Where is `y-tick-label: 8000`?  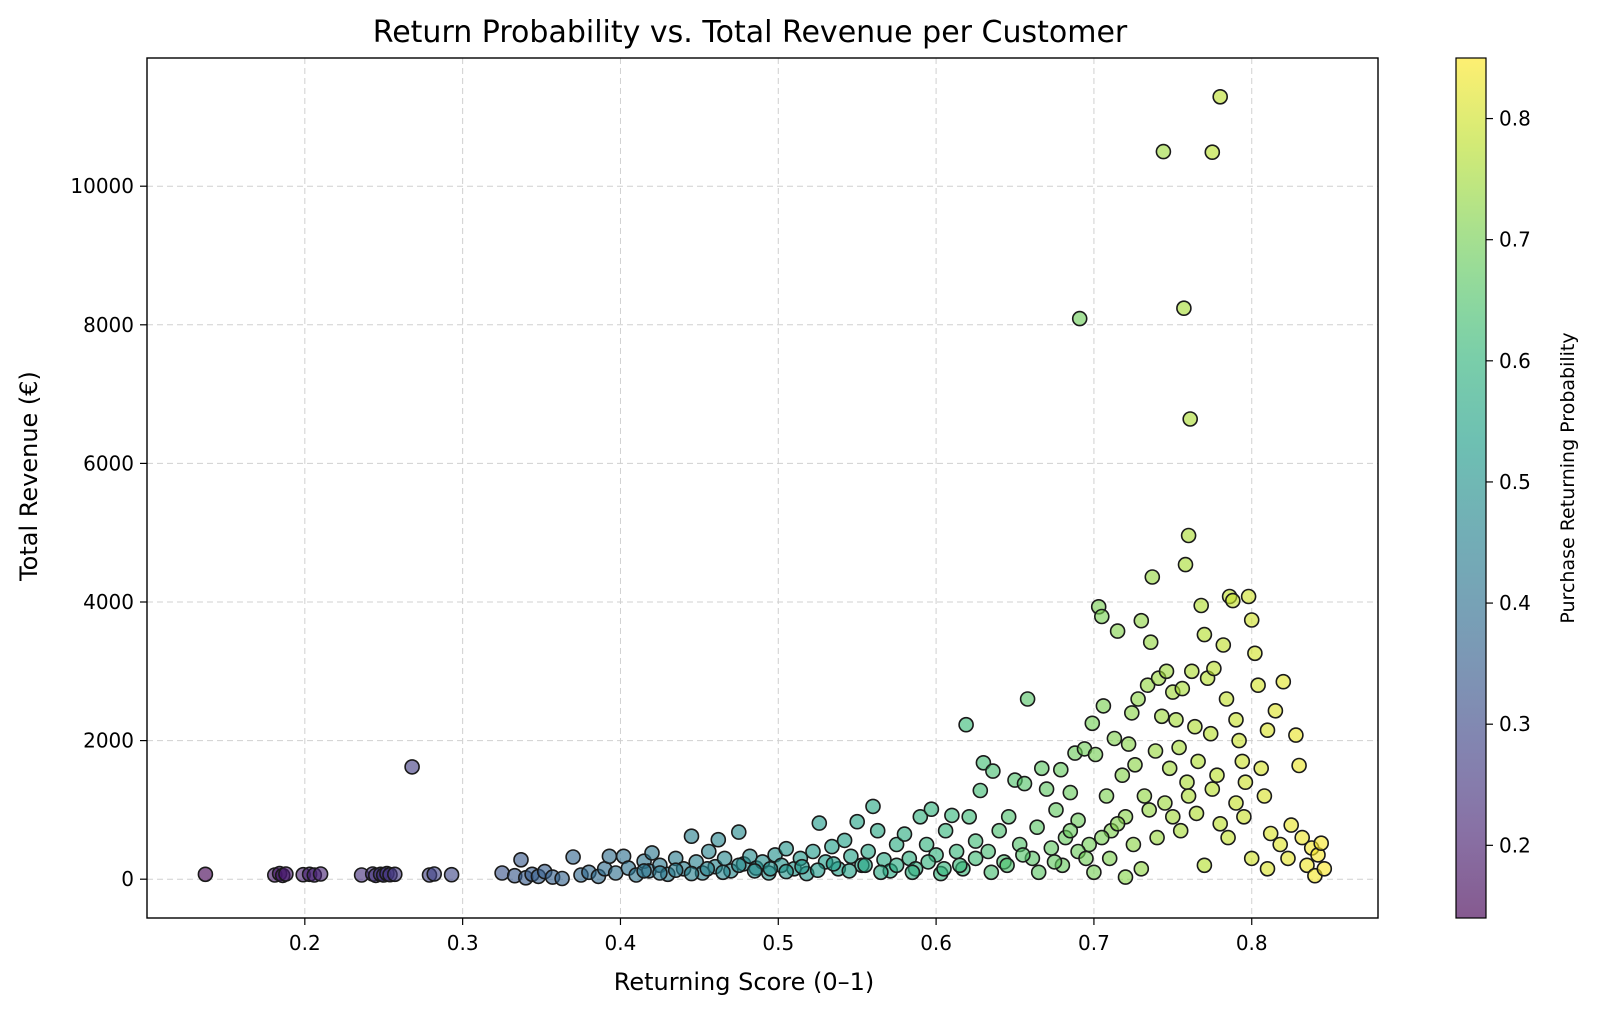
y-tick-label: 8000 is located at coordinates (108, 325).